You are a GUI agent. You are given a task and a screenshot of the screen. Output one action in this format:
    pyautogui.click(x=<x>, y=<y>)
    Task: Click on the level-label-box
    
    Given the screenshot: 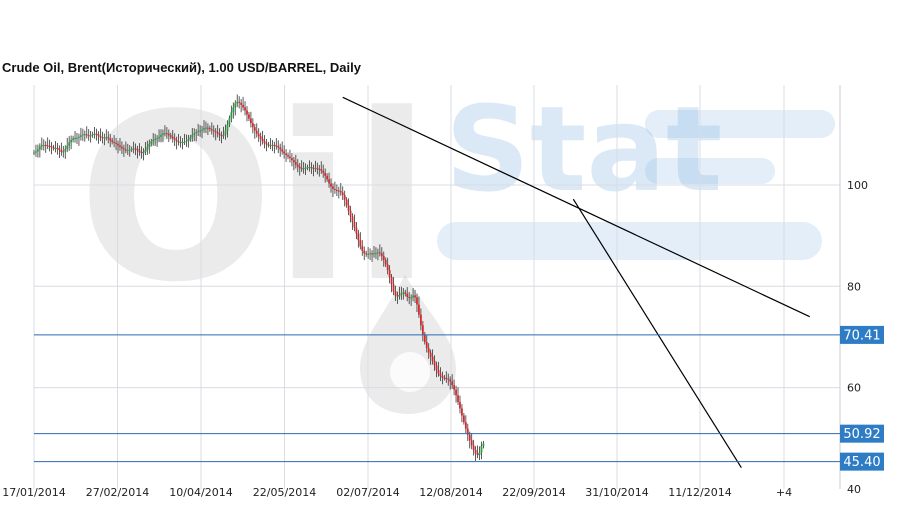 What is the action you would take?
    pyautogui.click(x=862, y=461)
    